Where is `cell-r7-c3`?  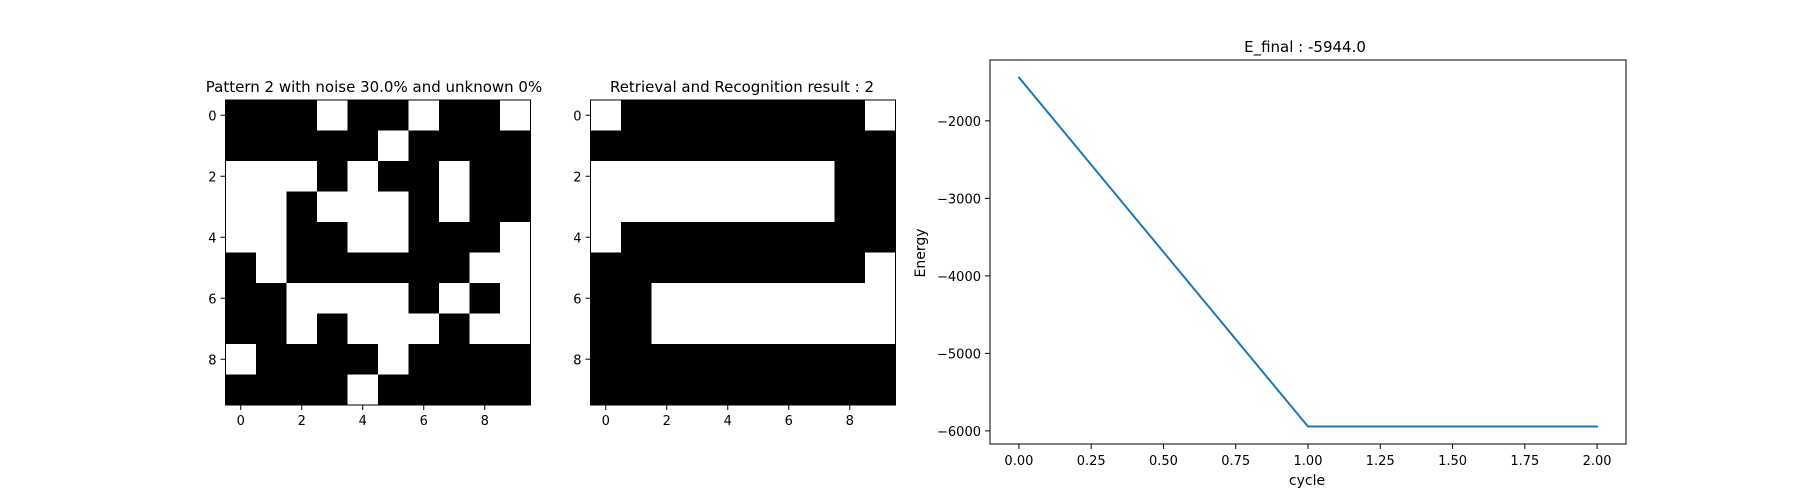
cell-r7-c3 is located at coordinates (697, 329).